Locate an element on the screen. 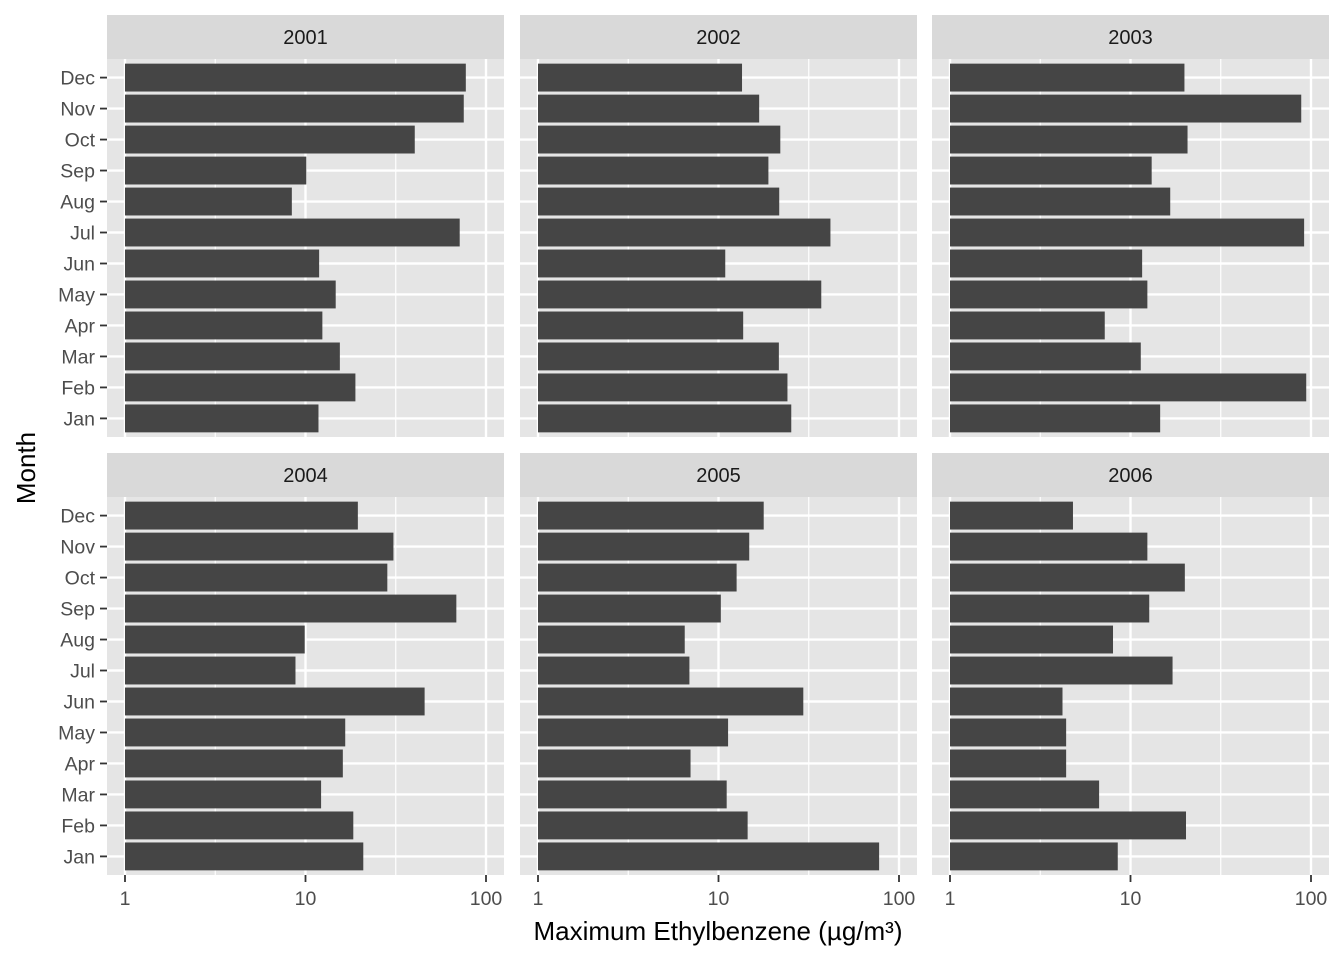 The width and height of the screenshot is (1344, 960). strip-label: 2004 is located at coordinates (305, 476).